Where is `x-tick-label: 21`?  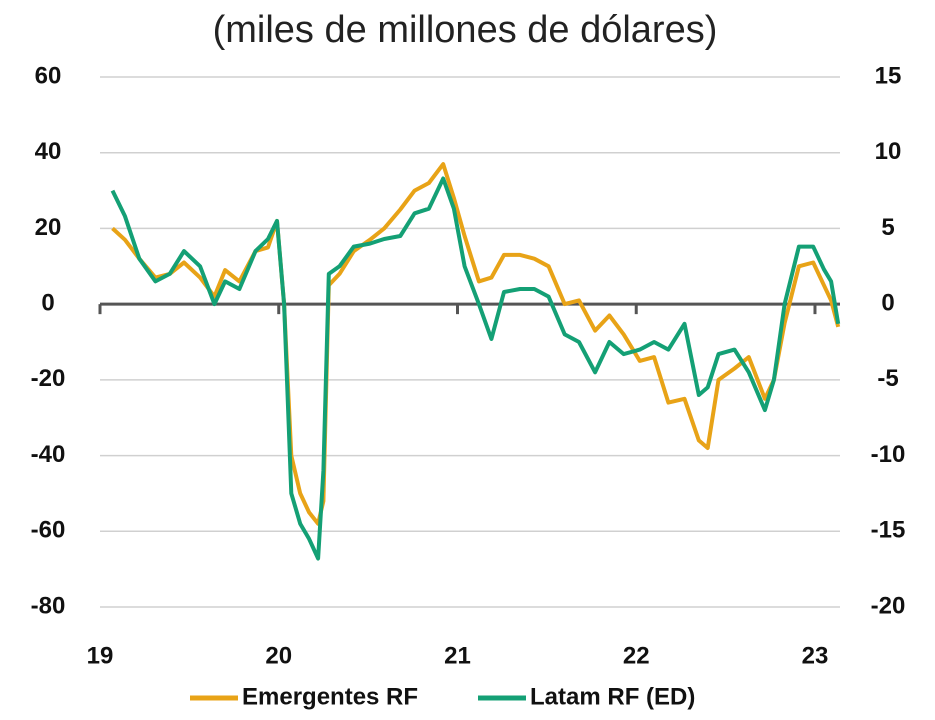
x-tick-label: 21 is located at coordinates (457, 655).